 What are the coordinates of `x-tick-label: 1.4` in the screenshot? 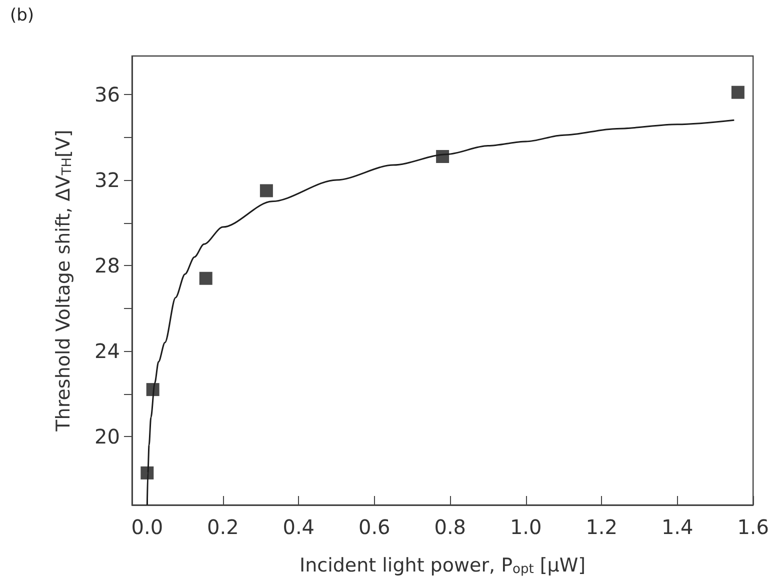 It's located at (677, 527).